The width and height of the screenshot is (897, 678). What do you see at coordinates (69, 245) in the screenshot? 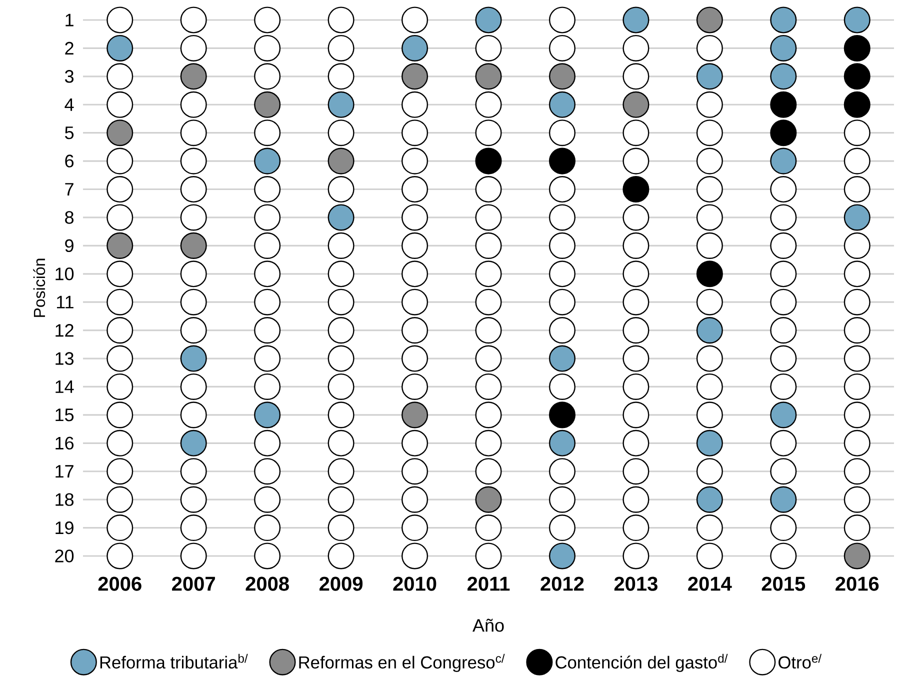
I see `y-tick-label: 9` at bounding box center [69, 245].